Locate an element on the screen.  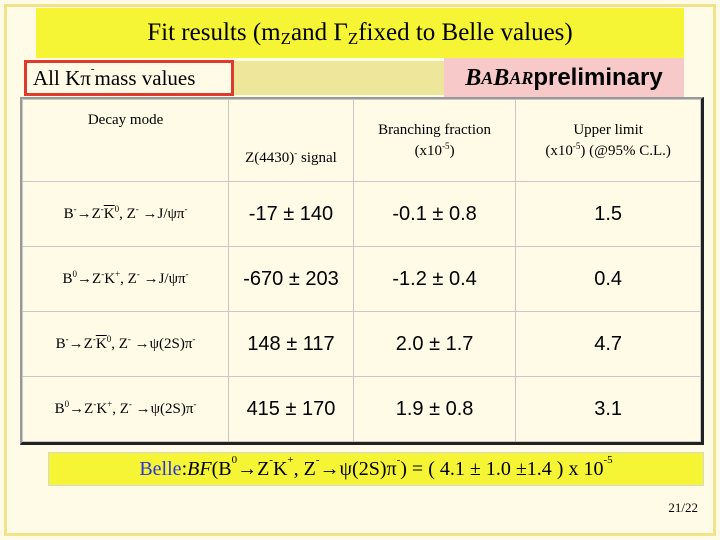
branching-fraction-cell: -1.2 ± 0.4 is located at coordinates (434, 279).